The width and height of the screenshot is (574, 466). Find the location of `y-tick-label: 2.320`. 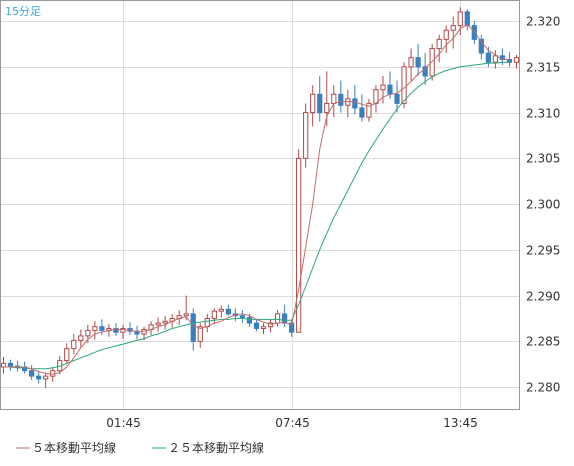

y-tick-label: 2.320 is located at coordinates (543, 22).